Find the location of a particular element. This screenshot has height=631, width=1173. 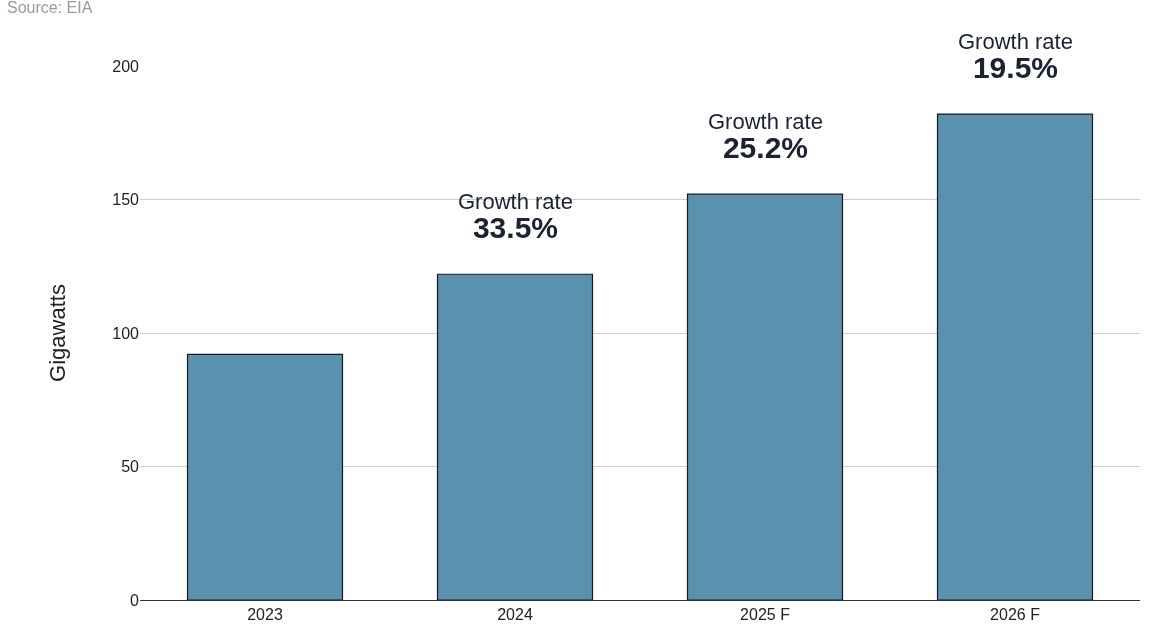

x-tick-label: 2024 is located at coordinates (515, 615).